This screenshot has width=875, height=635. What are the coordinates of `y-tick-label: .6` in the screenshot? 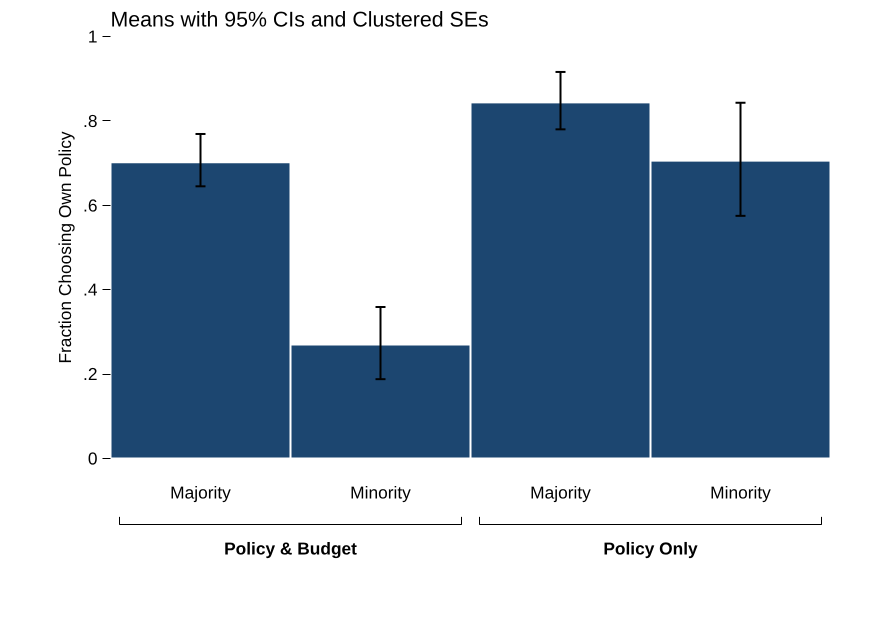 It's located at (90, 205).